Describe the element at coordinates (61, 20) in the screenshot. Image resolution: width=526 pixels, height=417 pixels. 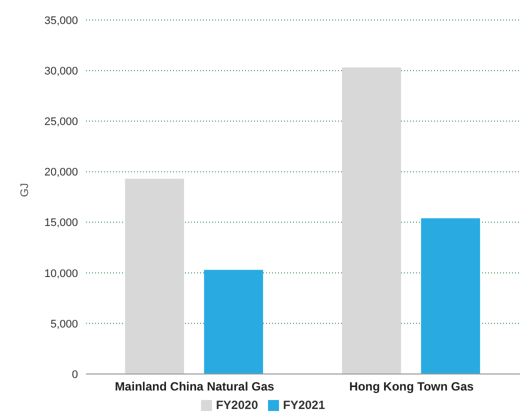
I see `y-tick-label: 35,000` at that location.